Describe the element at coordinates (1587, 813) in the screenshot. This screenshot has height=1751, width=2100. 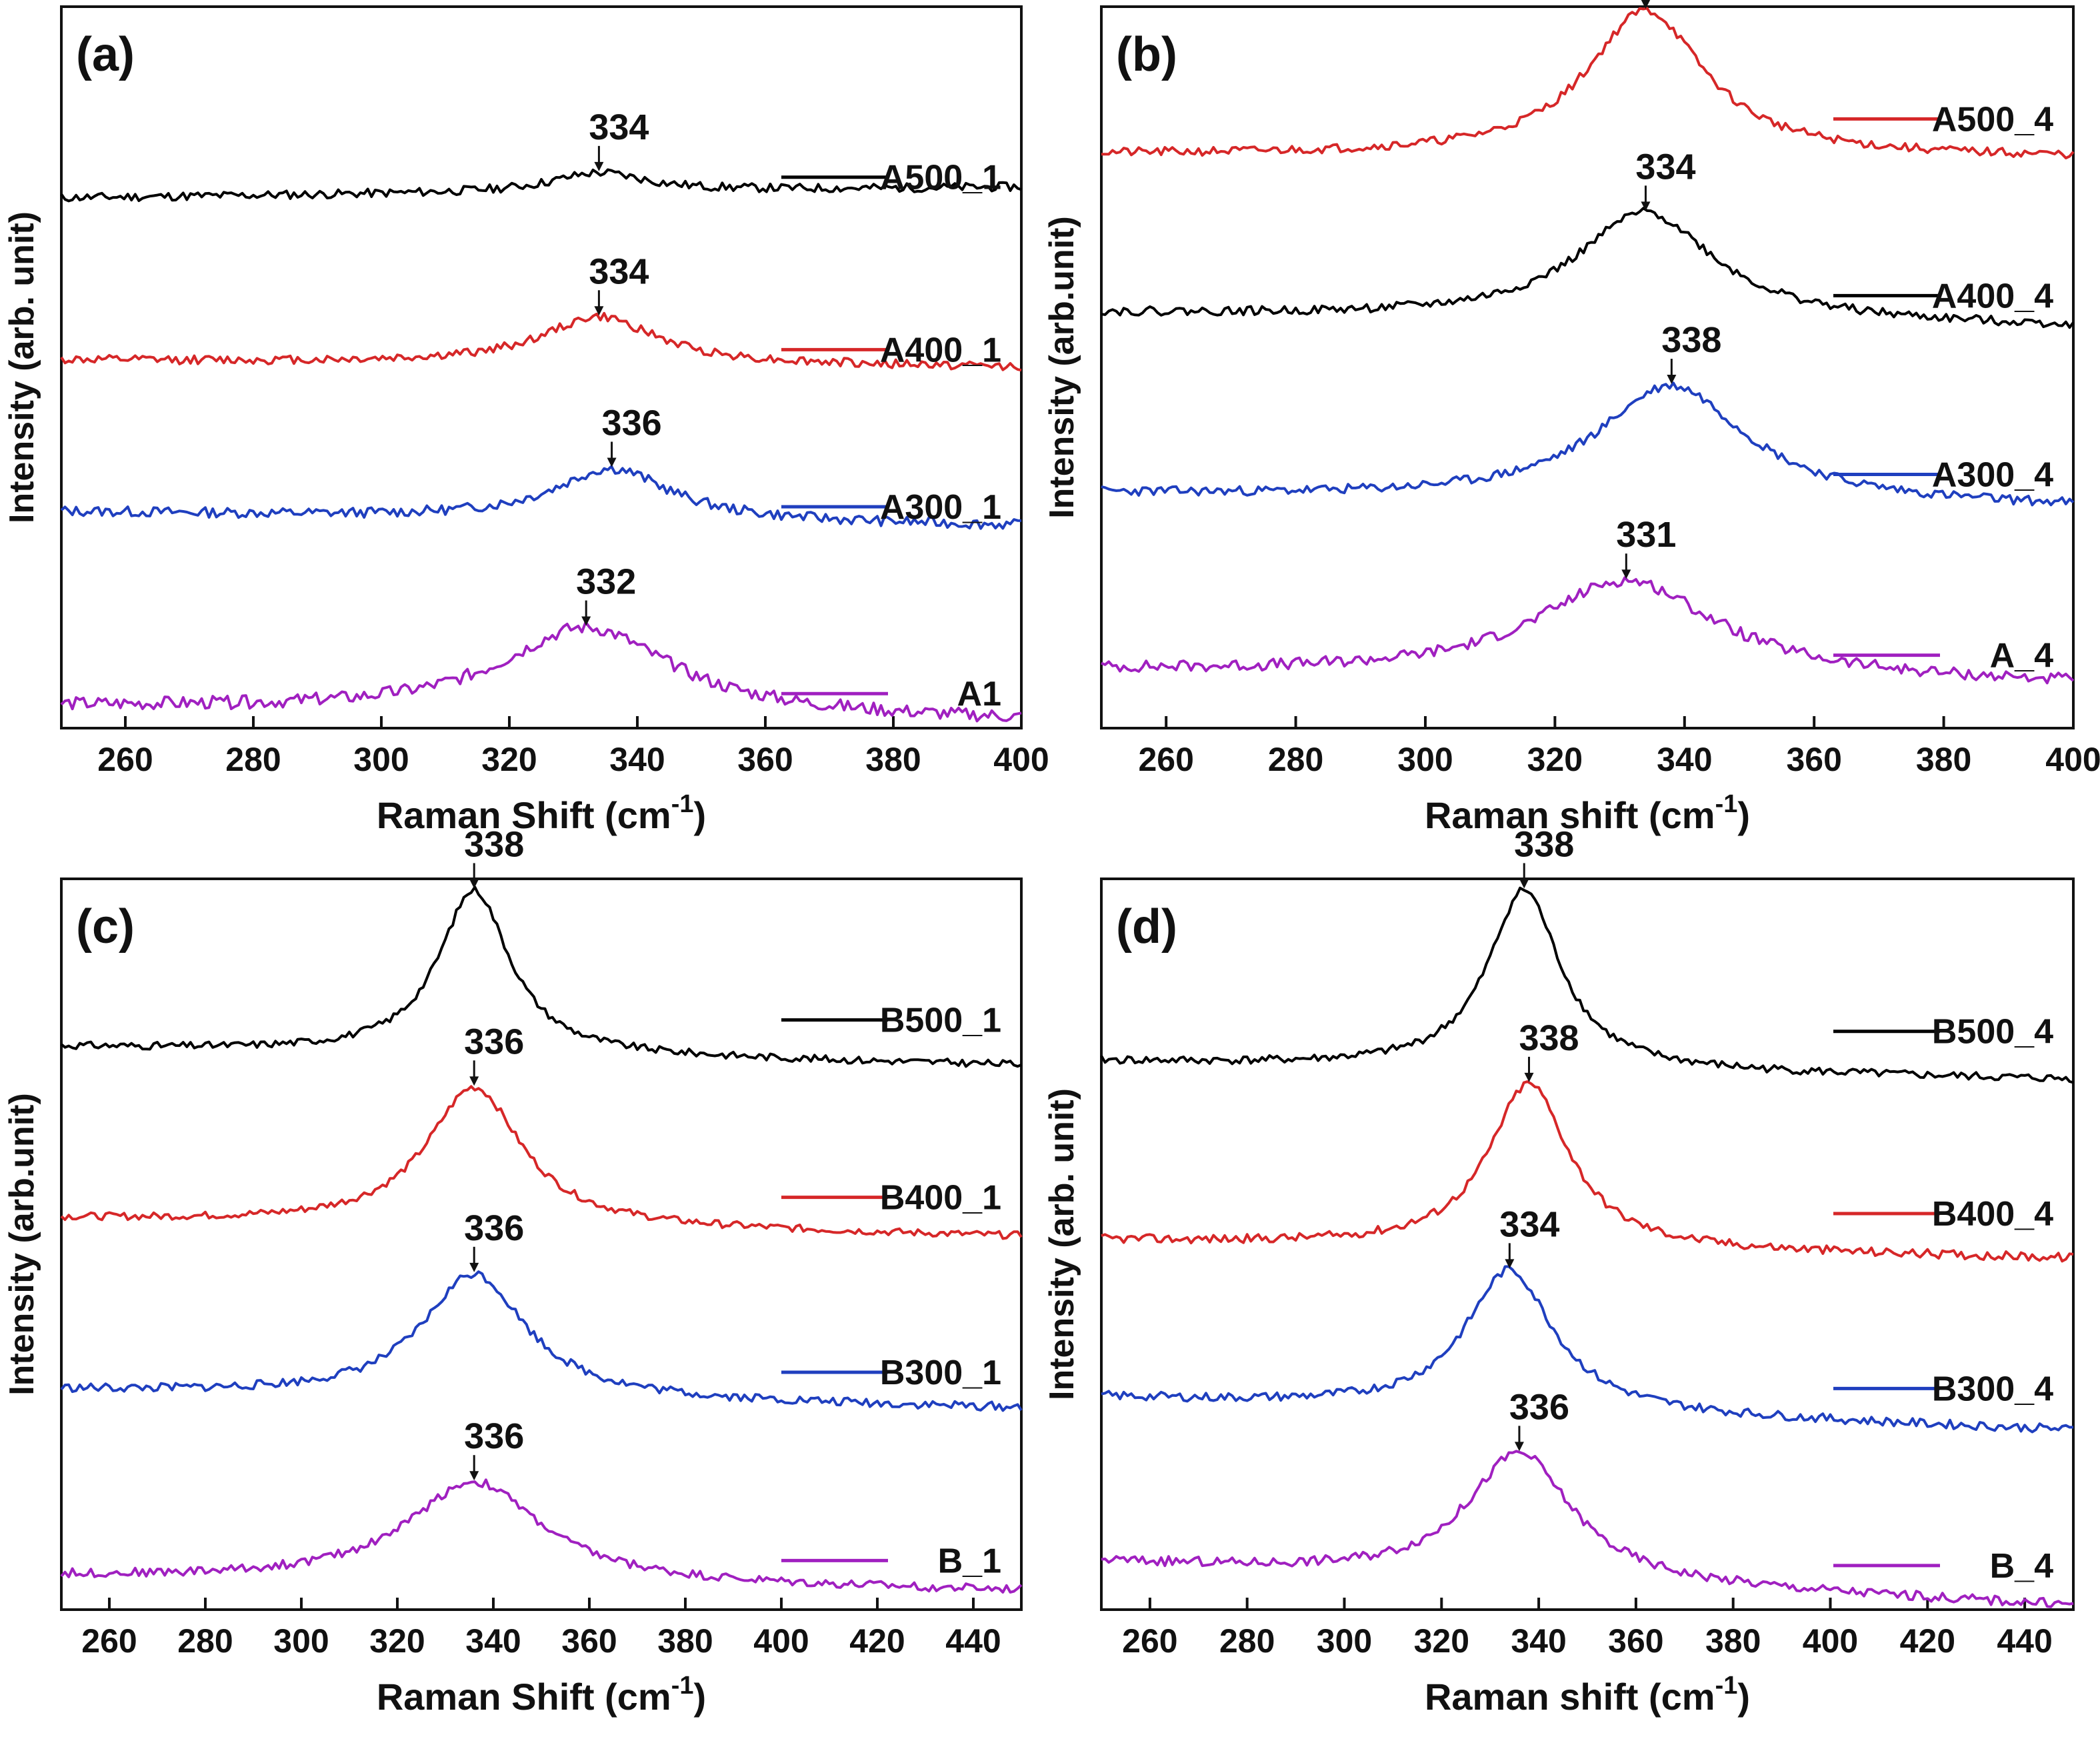
I see `x-axis-label: Raman shift (cm-1)` at that location.